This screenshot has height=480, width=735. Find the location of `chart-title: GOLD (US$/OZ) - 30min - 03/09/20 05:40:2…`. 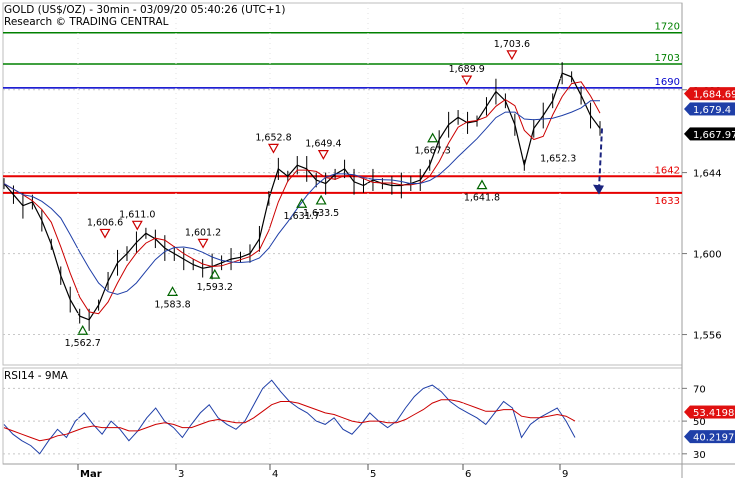

chart-title: GOLD (US$/OZ) - 30min - 03/09/20 05:40:2… is located at coordinates (144, 10).